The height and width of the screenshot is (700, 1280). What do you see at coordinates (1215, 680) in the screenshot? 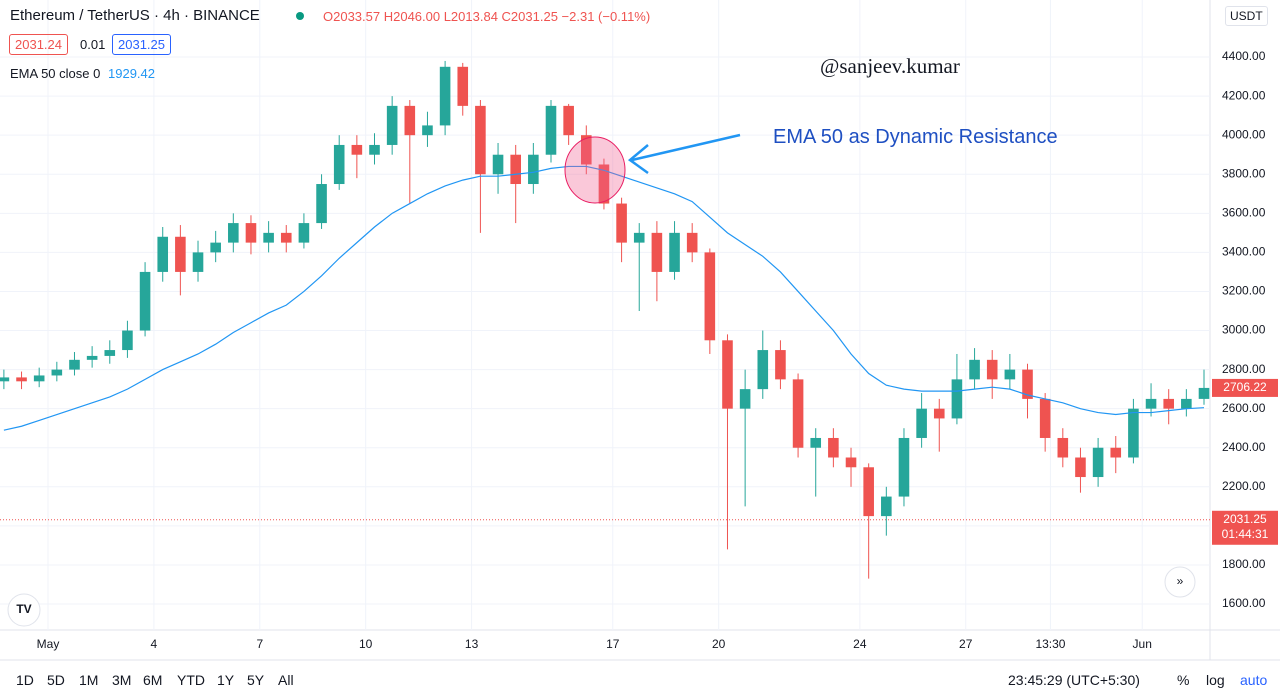
I see `log: log` at bounding box center [1215, 680].